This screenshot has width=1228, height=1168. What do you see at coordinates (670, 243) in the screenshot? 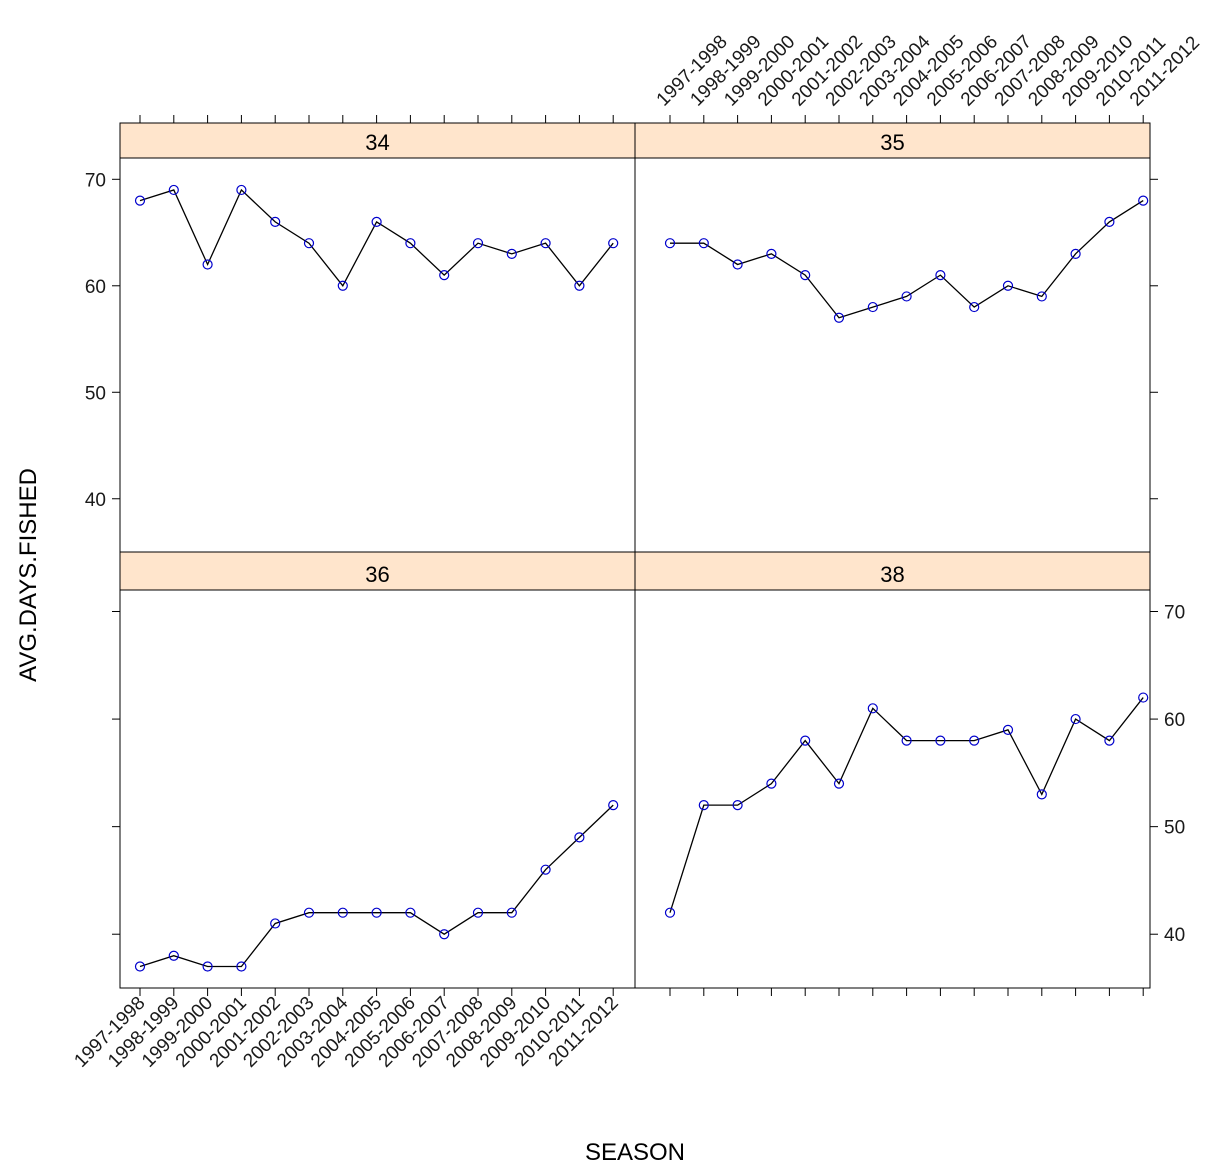
I see `data-point-35-1997-1998` at bounding box center [670, 243].